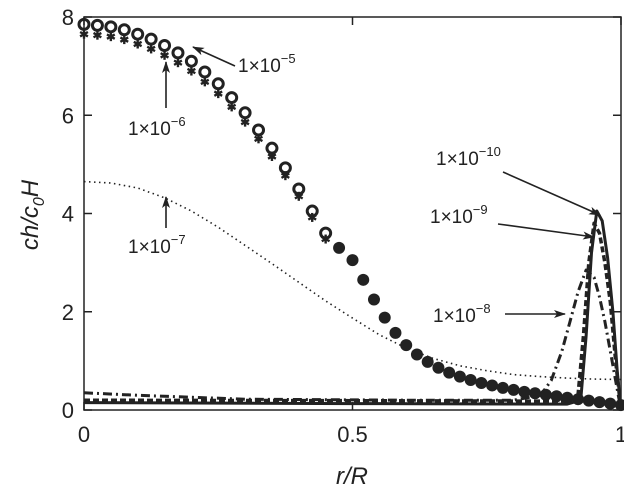 This screenshot has height=498, width=624. I want to click on annotation-1e-9: 1×10−9, so click(512, 221).